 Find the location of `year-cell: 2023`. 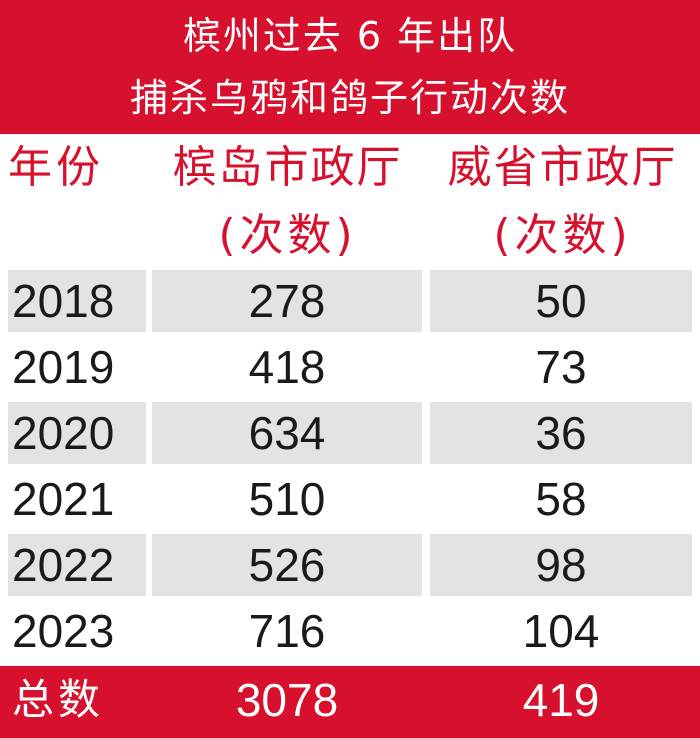

year-cell: 2023 is located at coordinates (63, 631).